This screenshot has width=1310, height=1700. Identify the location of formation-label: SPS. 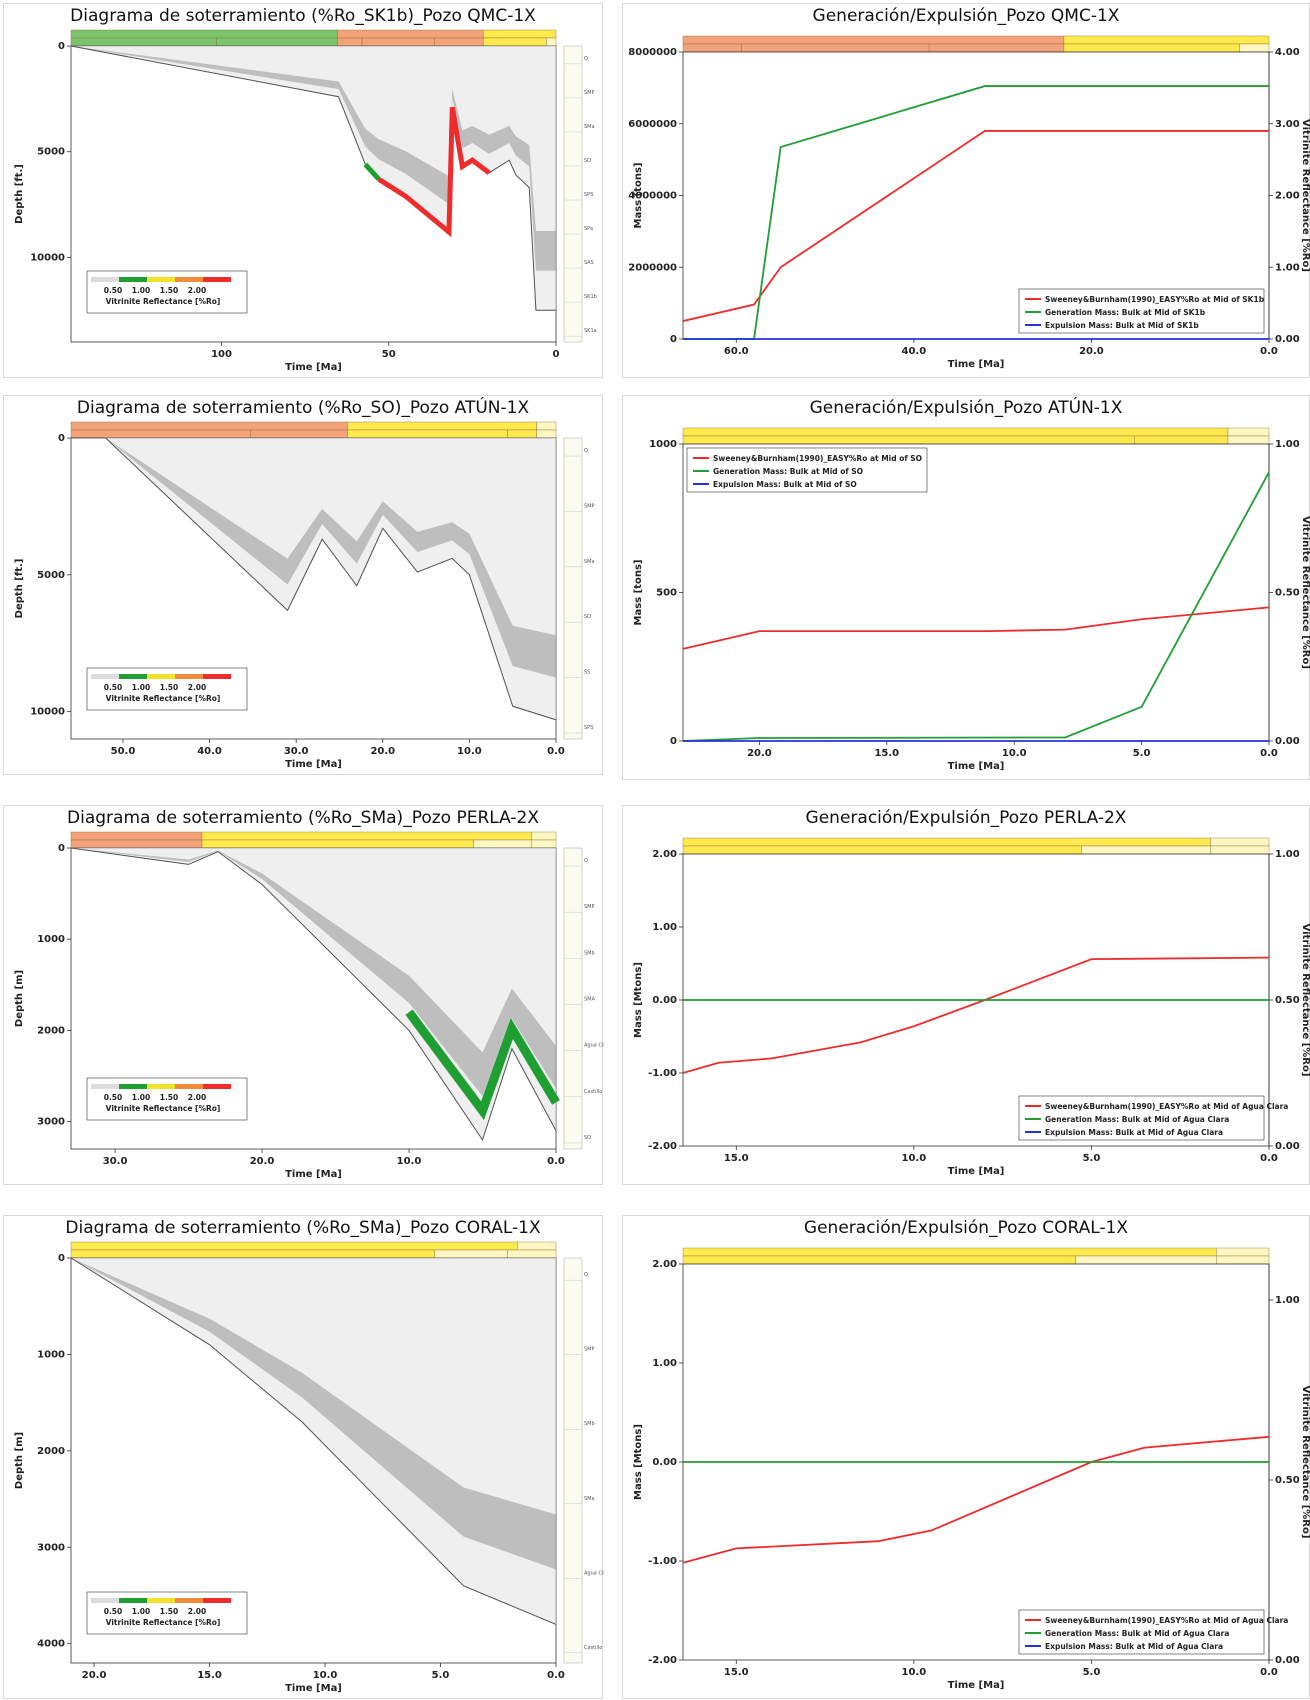
(588, 728).